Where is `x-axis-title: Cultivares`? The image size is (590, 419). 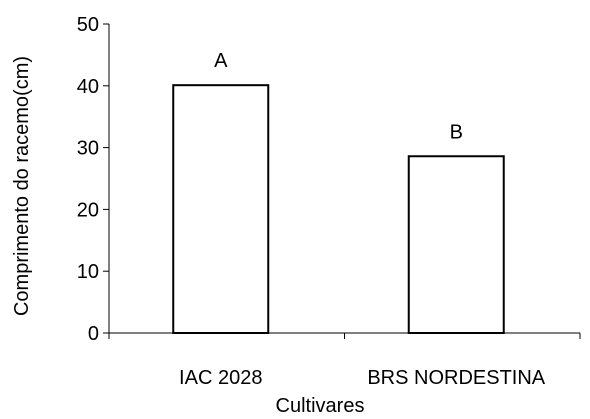
x-axis-title: Cultivares is located at coordinates (320, 406).